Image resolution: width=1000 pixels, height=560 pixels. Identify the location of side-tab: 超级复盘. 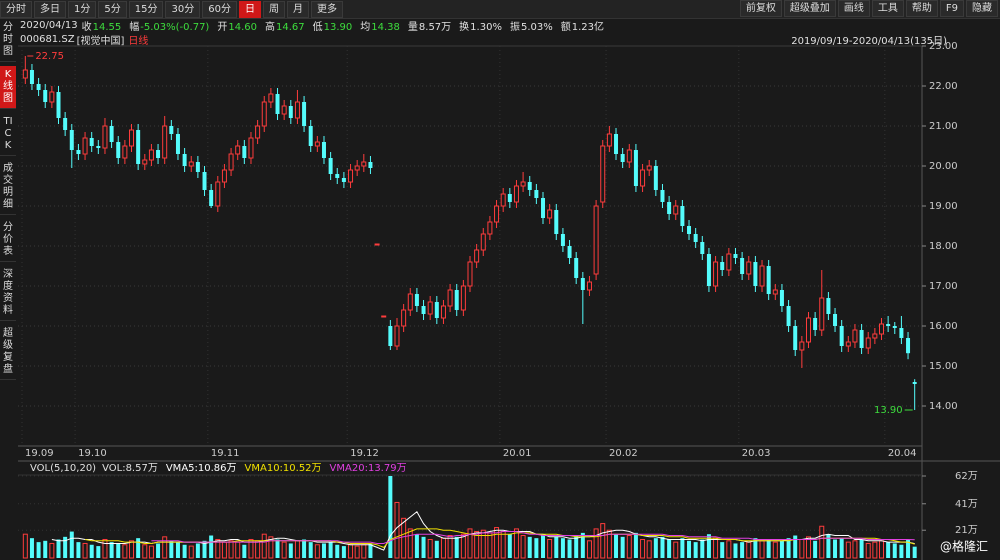
(8, 352).